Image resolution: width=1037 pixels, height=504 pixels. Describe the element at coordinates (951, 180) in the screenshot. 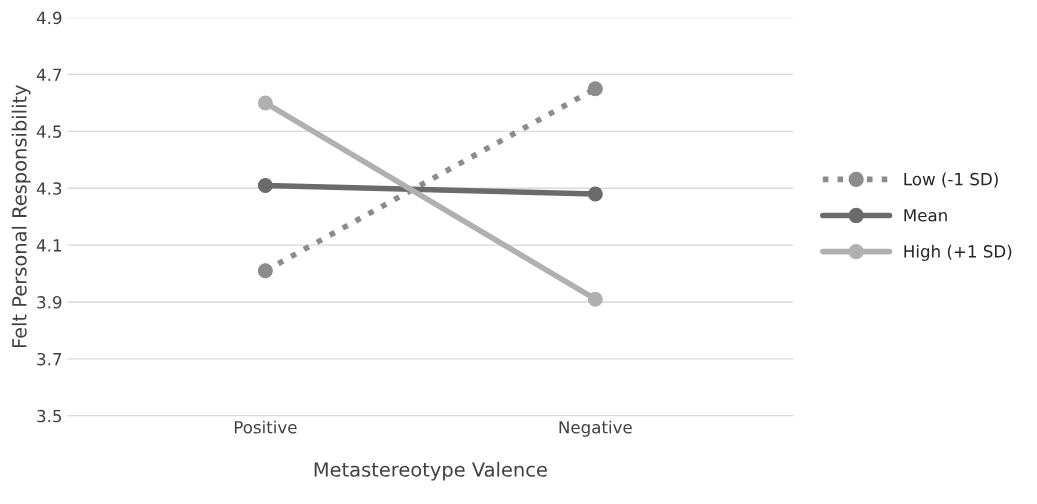

I see `legend-label: Low (-1 SD)` at that location.